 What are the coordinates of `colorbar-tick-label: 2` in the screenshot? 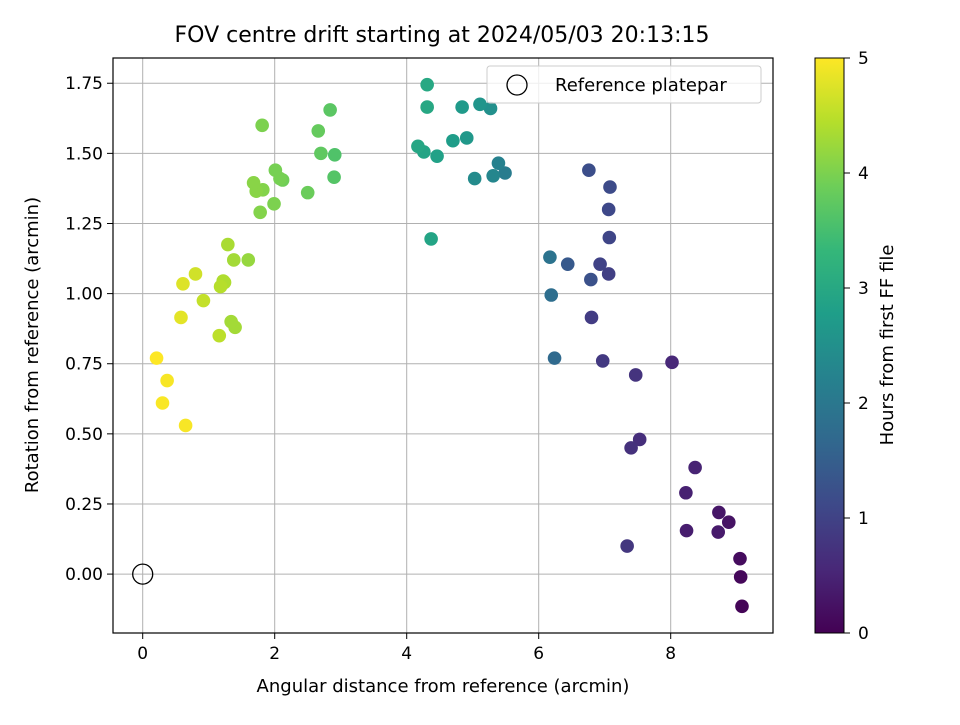 It's located at (863, 404).